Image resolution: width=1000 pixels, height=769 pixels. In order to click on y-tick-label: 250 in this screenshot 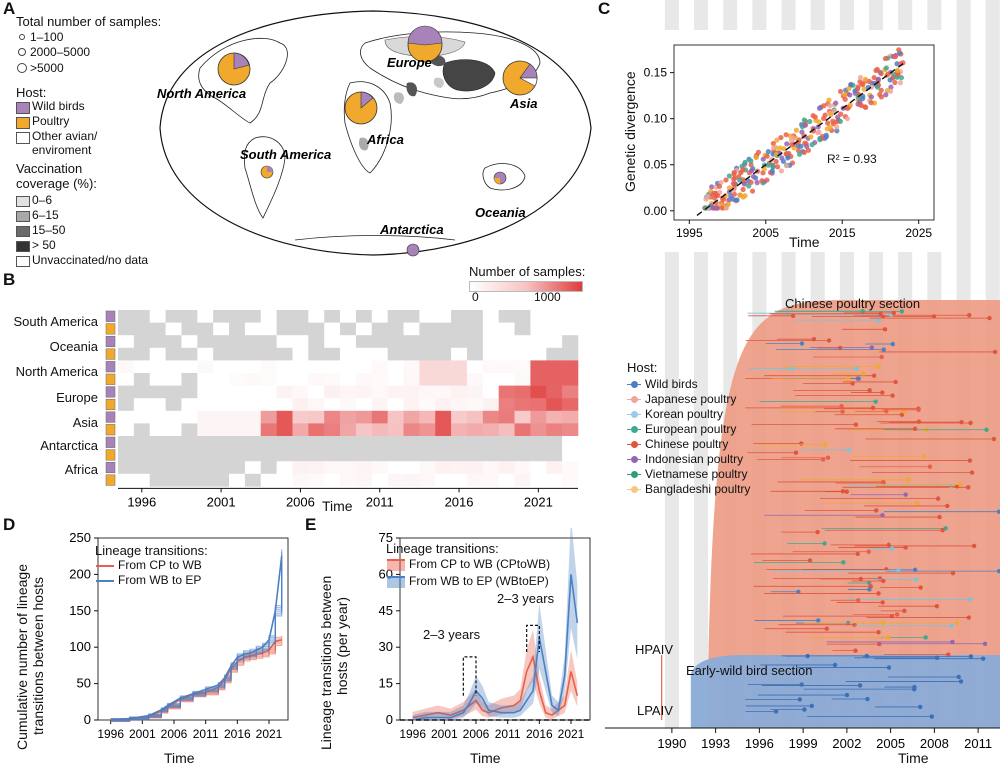, I will do `click(80, 537)`.